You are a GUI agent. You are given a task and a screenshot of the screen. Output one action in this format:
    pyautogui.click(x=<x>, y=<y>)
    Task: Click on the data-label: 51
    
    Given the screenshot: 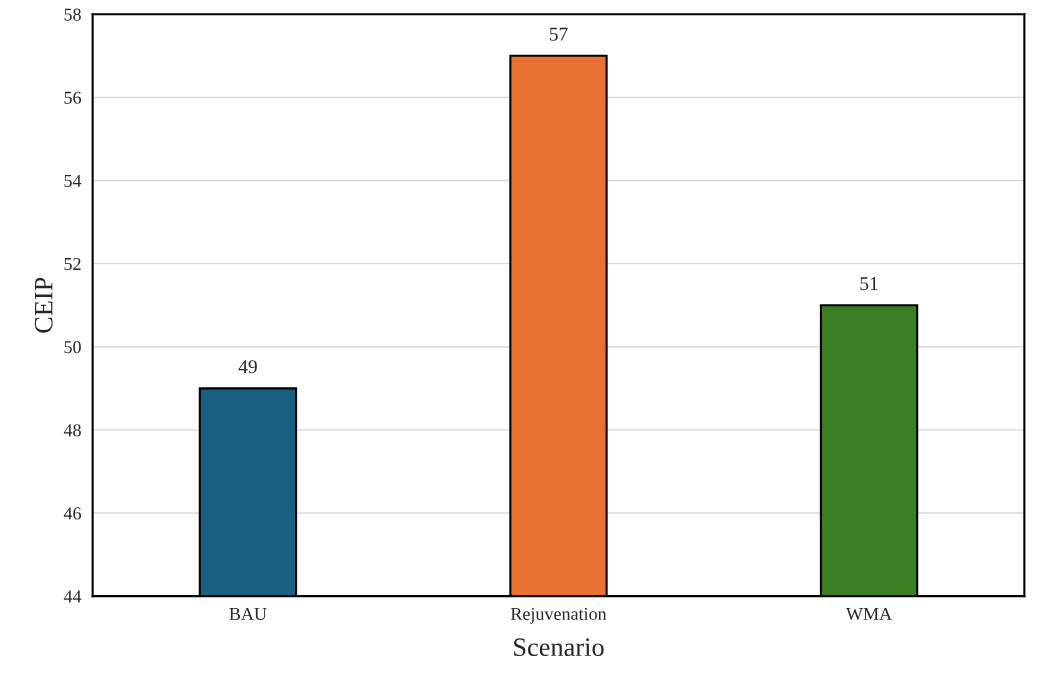 What is the action you would take?
    pyautogui.click(x=869, y=284)
    